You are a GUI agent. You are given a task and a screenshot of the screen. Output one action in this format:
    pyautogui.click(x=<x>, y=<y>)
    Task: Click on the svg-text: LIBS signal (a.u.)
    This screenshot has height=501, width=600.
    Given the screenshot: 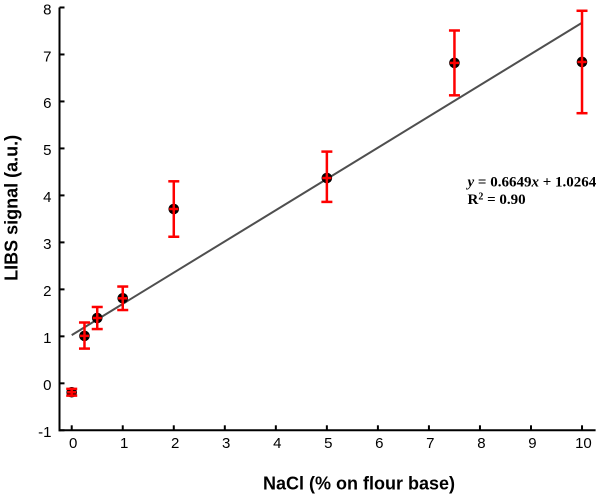 What is the action you would take?
    pyautogui.click(x=12, y=208)
    